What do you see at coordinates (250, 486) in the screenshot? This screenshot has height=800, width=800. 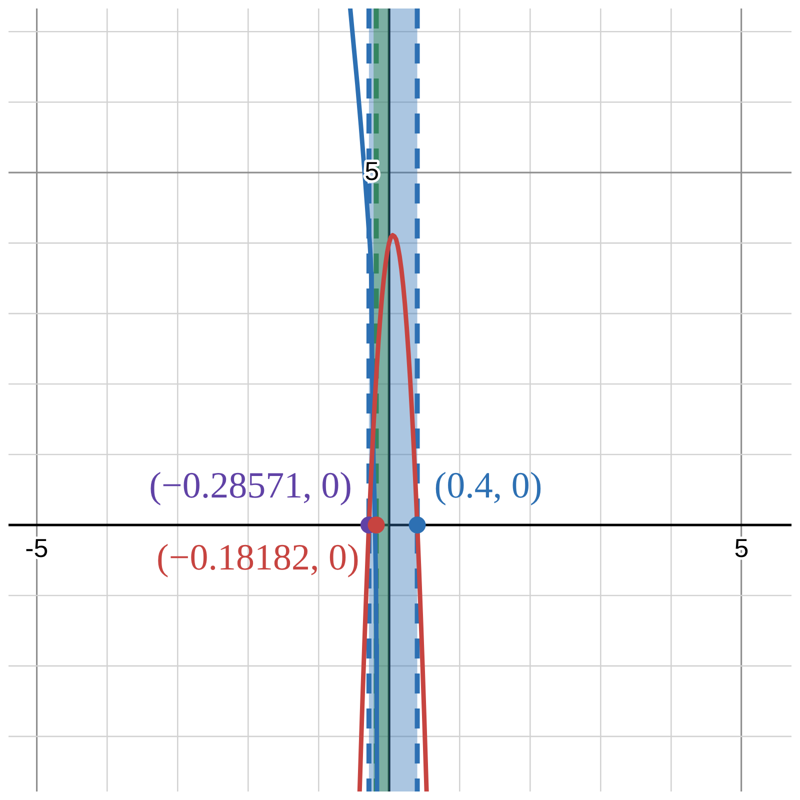 I see `annotation: (−0.28571, 0)` at bounding box center [250, 486].